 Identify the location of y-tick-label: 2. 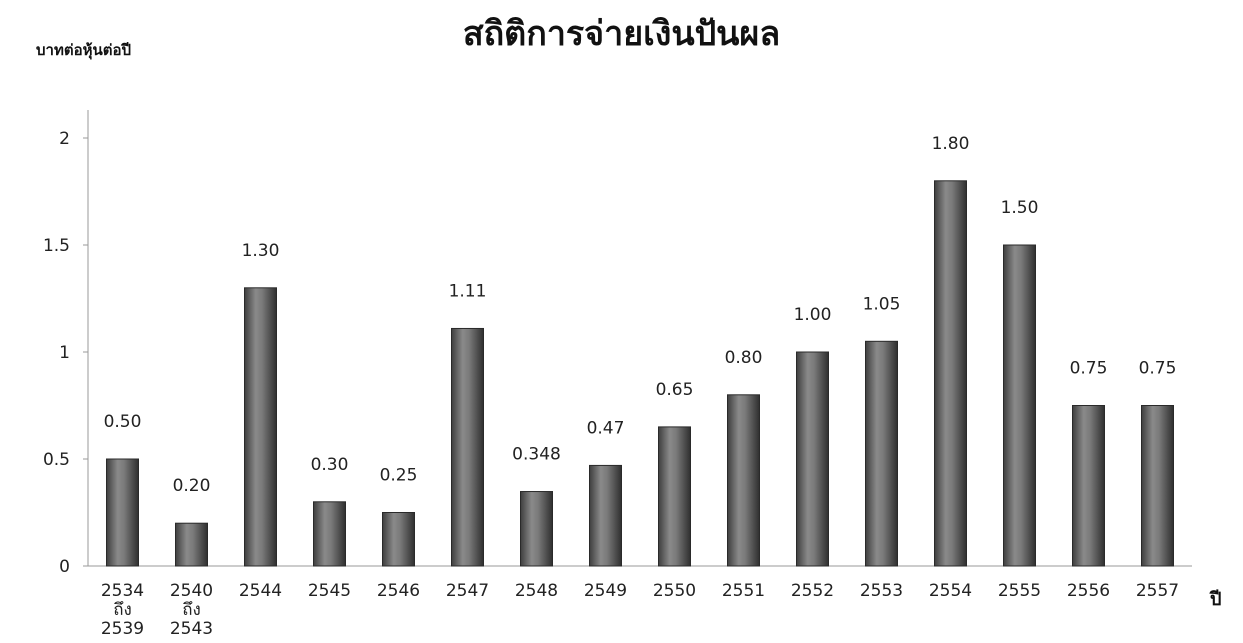
(64, 139).